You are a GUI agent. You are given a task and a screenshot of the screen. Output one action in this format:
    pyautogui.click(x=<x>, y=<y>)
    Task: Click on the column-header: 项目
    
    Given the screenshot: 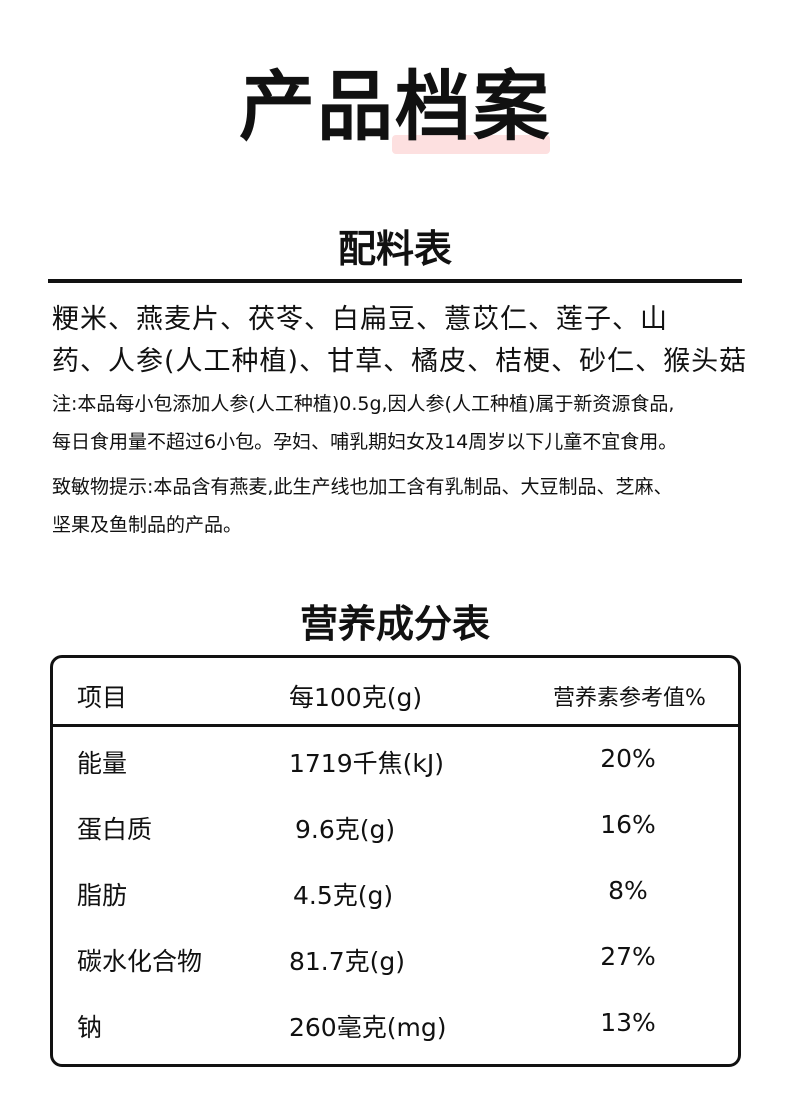 What is the action you would take?
    pyautogui.click(x=102, y=697)
    